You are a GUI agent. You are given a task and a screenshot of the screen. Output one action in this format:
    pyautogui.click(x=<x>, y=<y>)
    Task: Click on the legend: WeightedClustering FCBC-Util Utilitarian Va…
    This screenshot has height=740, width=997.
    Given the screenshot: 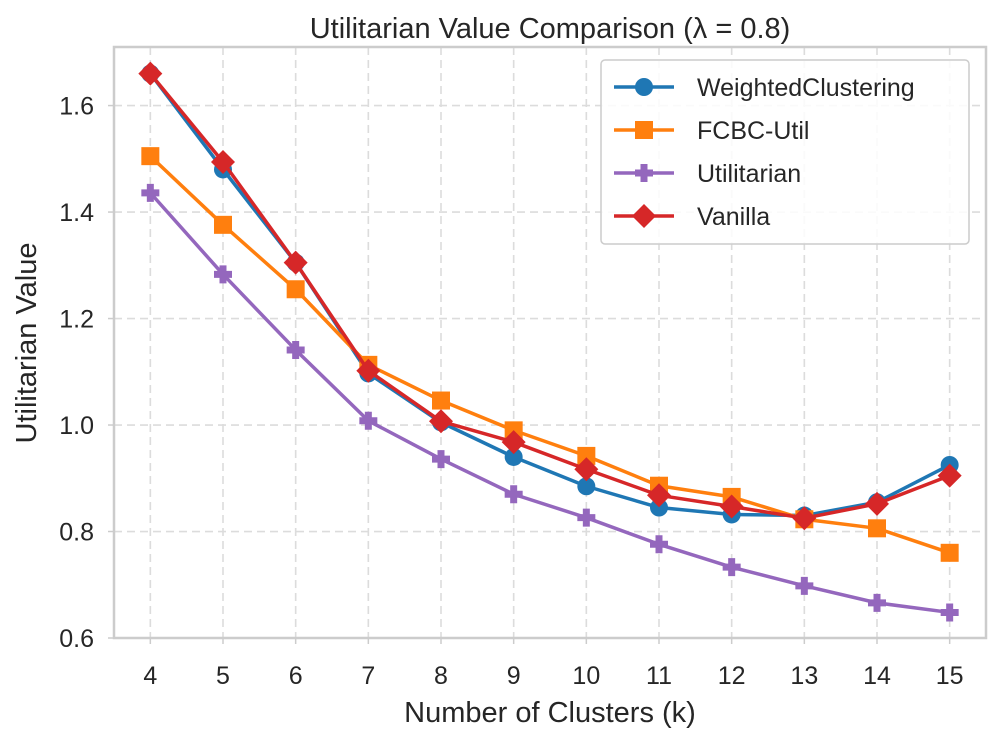 What is the action you would take?
    pyautogui.click(x=785, y=152)
    